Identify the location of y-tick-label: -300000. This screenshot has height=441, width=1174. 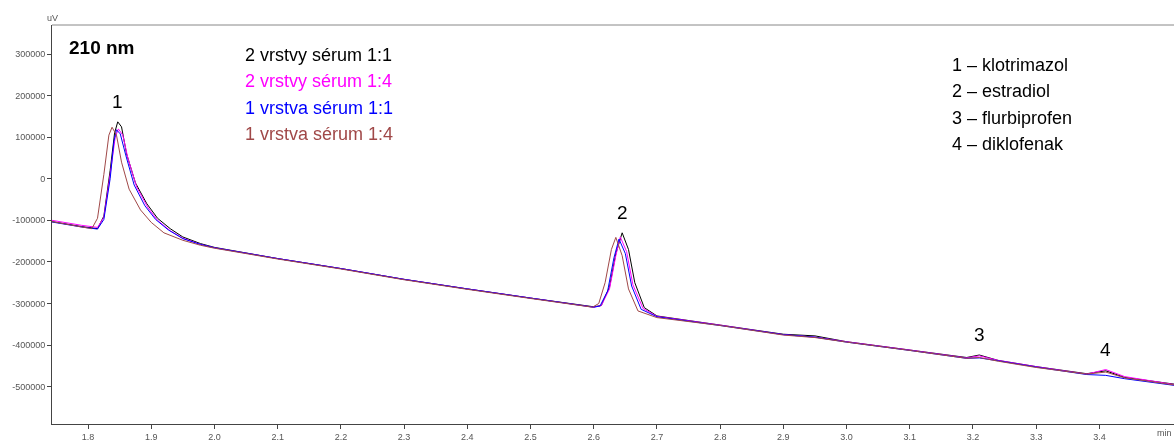
(29, 303).